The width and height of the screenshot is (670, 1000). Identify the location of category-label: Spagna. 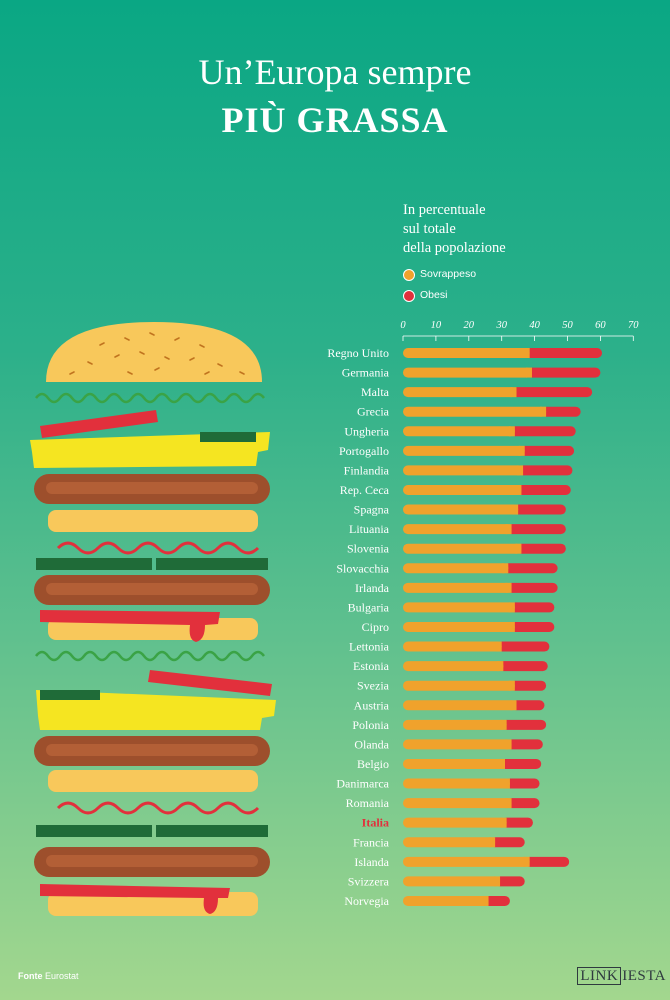
(372, 510).